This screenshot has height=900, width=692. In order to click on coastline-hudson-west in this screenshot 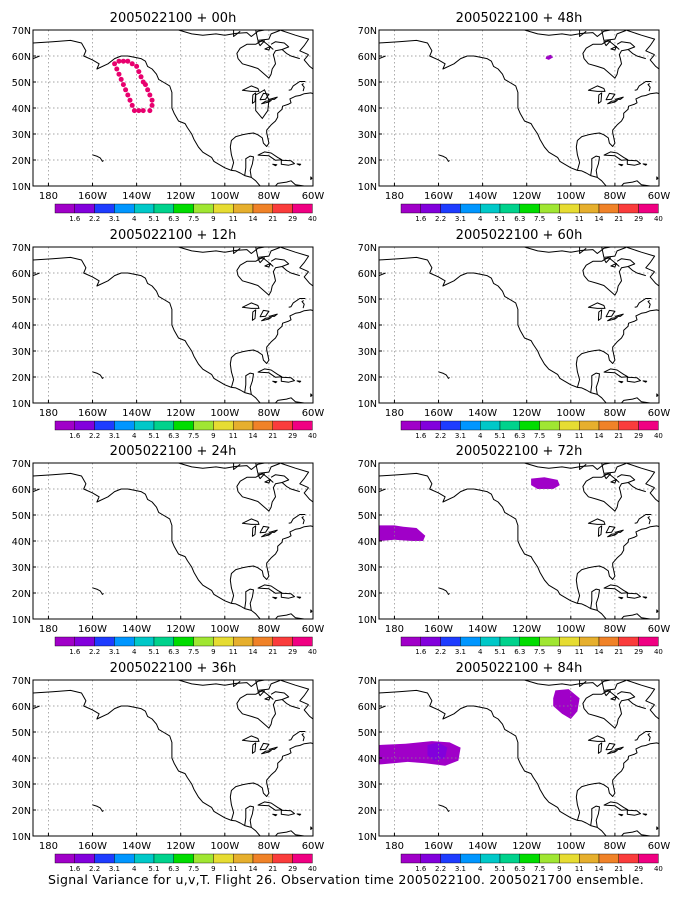, I will do `click(601, 266)`.